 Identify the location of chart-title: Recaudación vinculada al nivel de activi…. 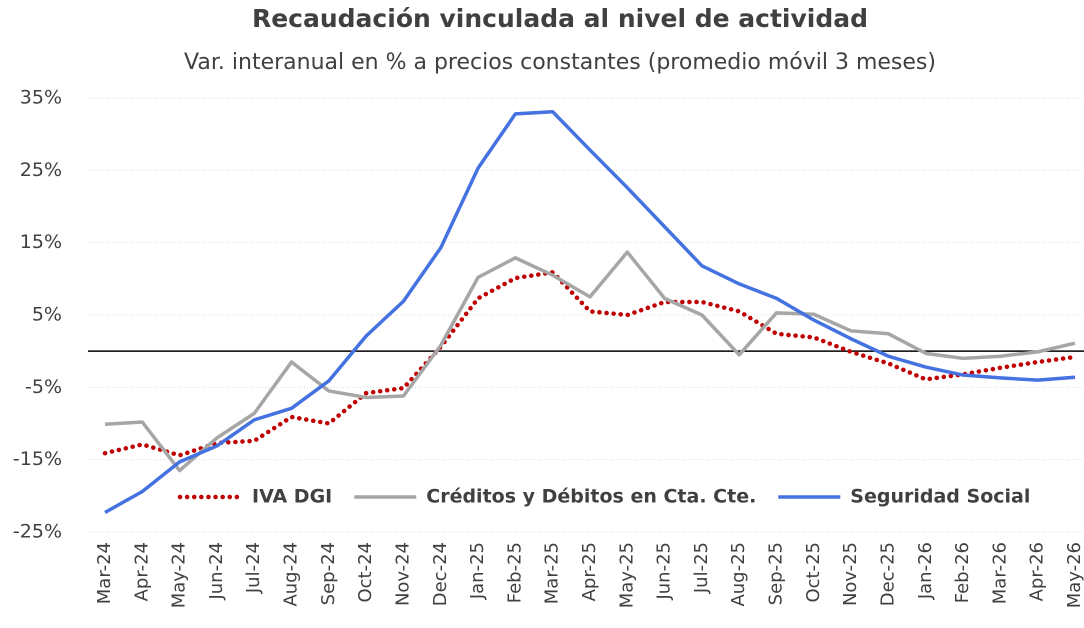
(560, 18).